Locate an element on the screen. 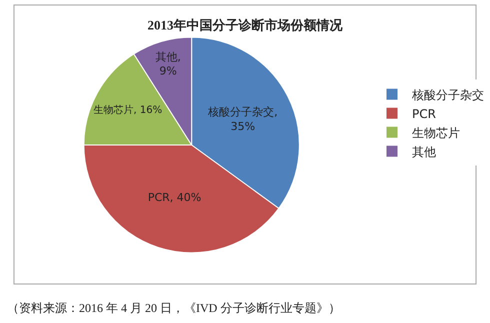 Image resolution: width=490 pixels, height=323 pixels. legend-label: 核酸分子杂交 is located at coordinates (447, 95).